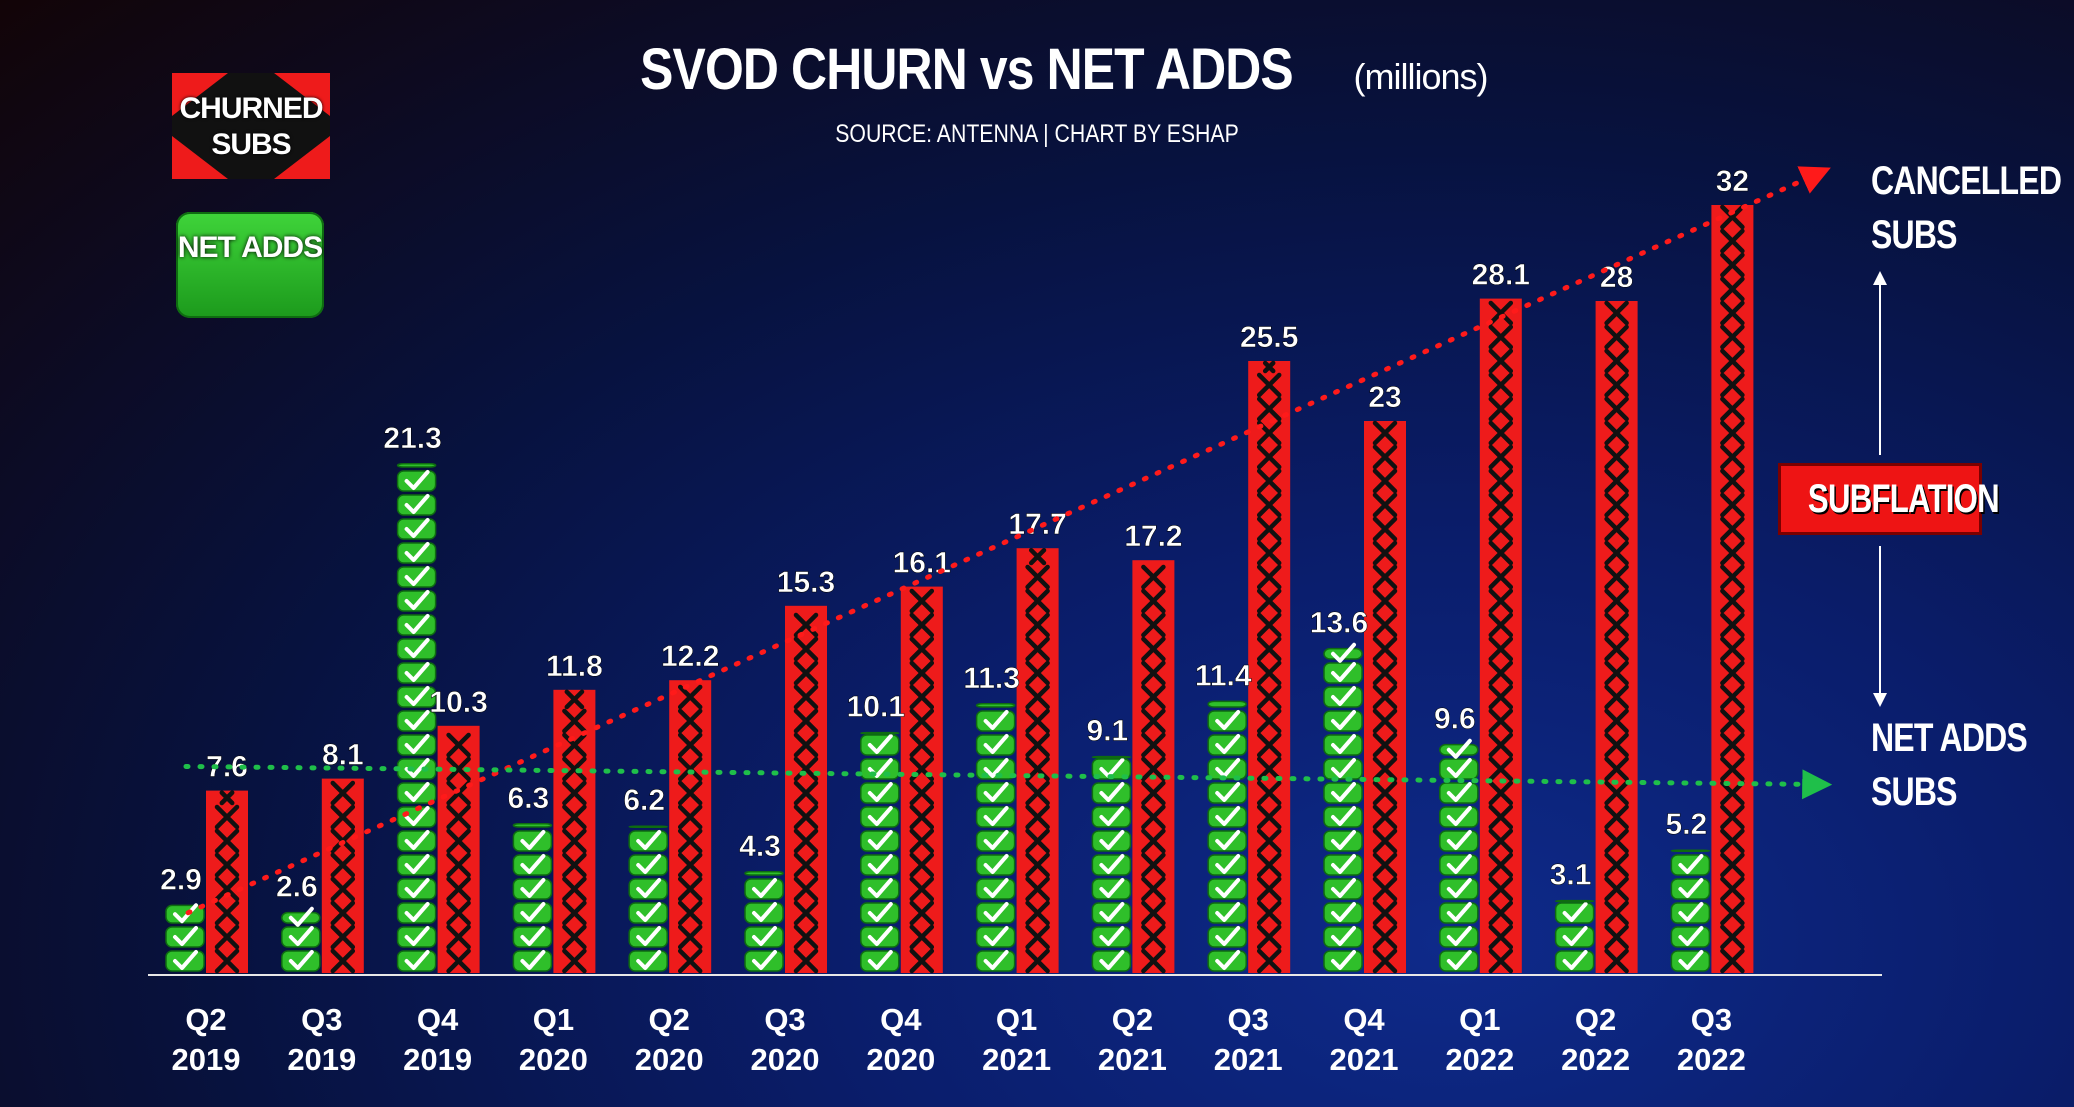  Describe the element at coordinates (1455, 719) in the screenshot. I see `net-adds-value-label: 9.6` at that location.